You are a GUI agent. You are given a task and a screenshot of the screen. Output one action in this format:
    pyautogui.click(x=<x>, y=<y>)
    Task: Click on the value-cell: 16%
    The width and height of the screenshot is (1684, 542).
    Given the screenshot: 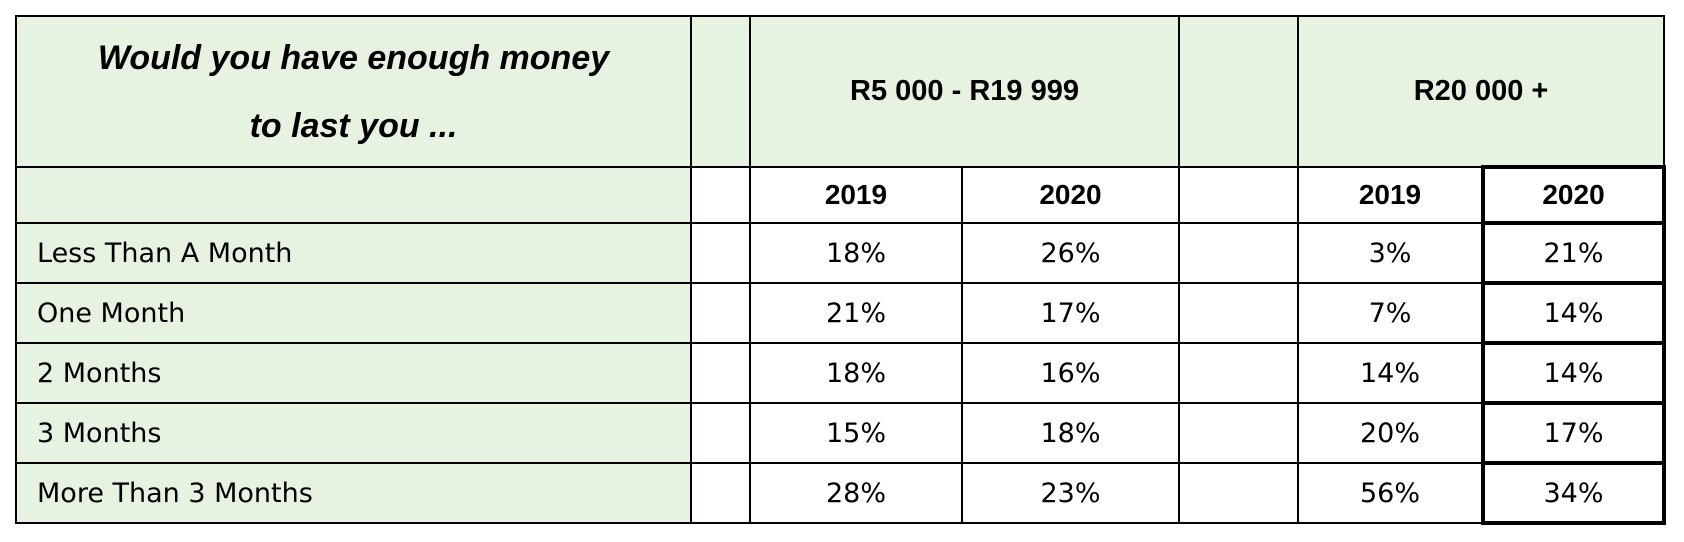 What is the action you would take?
    pyautogui.click(x=1070, y=373)
    